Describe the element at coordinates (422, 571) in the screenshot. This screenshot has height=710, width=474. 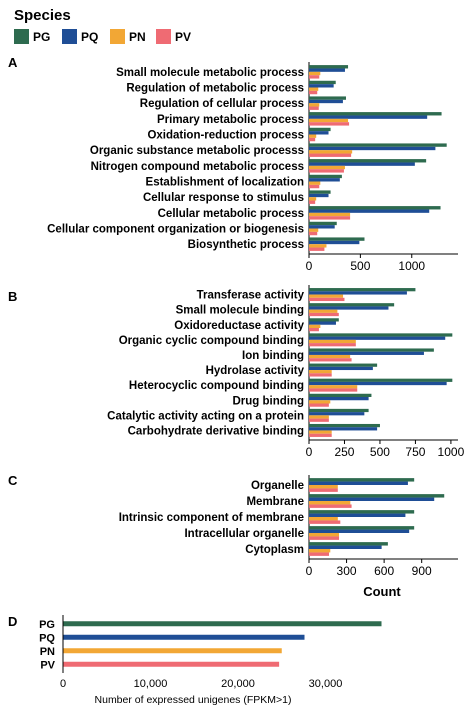
I see `x-tick-label: 900` at that location.